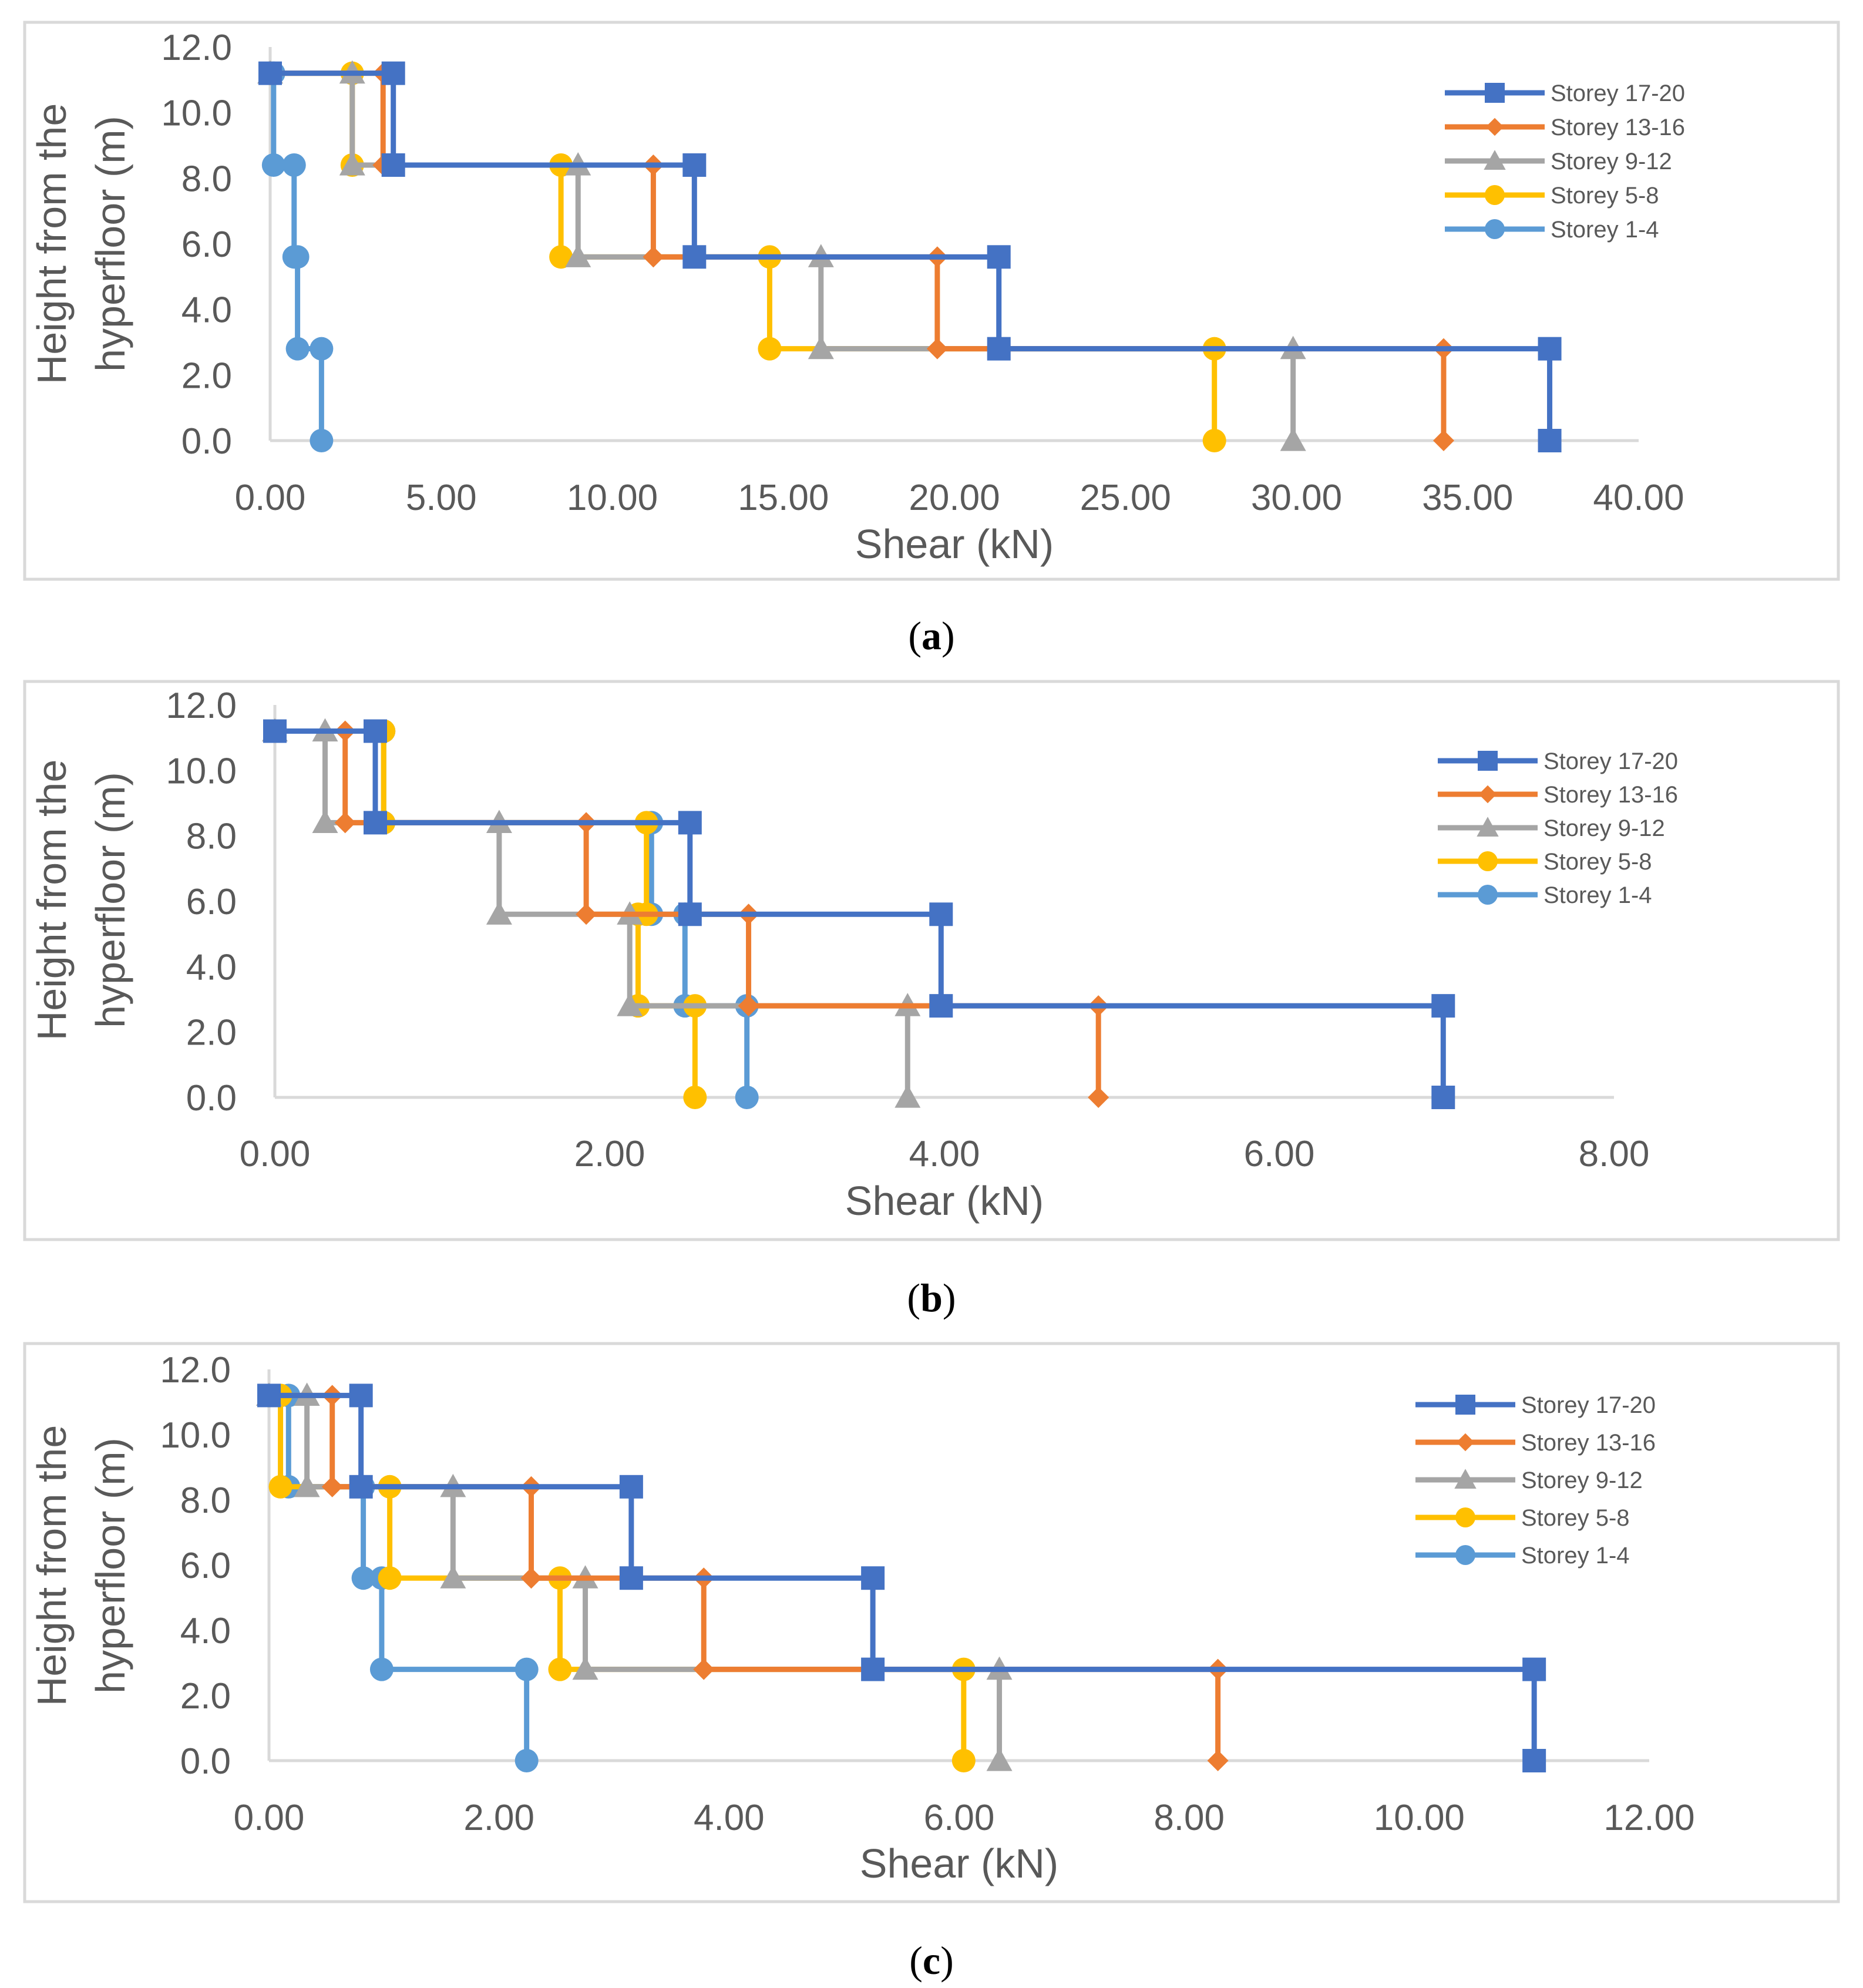 The width and height of the screenshot is (1863, 1988). Describe the element at coordinates (783, 498) in the screenshot. I see `x-tick-label: 15.00` at that location.